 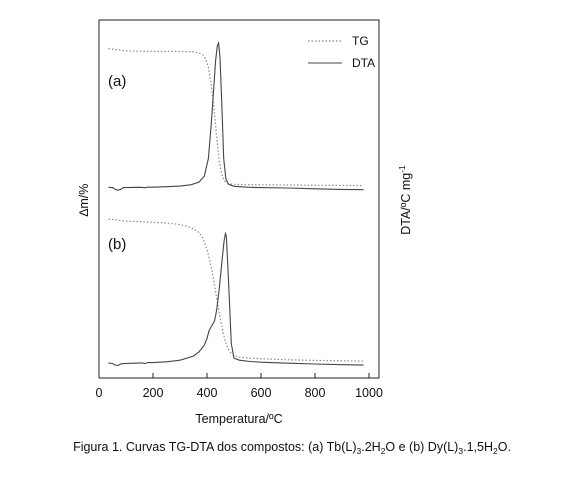 What do you see at coordinates (504, 447) in the screenshot?
I see `caption-text-5: O.` at bounding box center [504, 447].